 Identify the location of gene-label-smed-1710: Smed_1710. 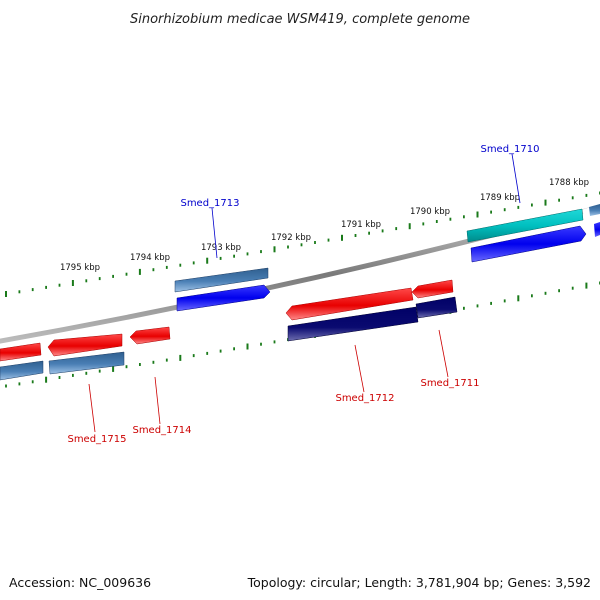
(509, 149).